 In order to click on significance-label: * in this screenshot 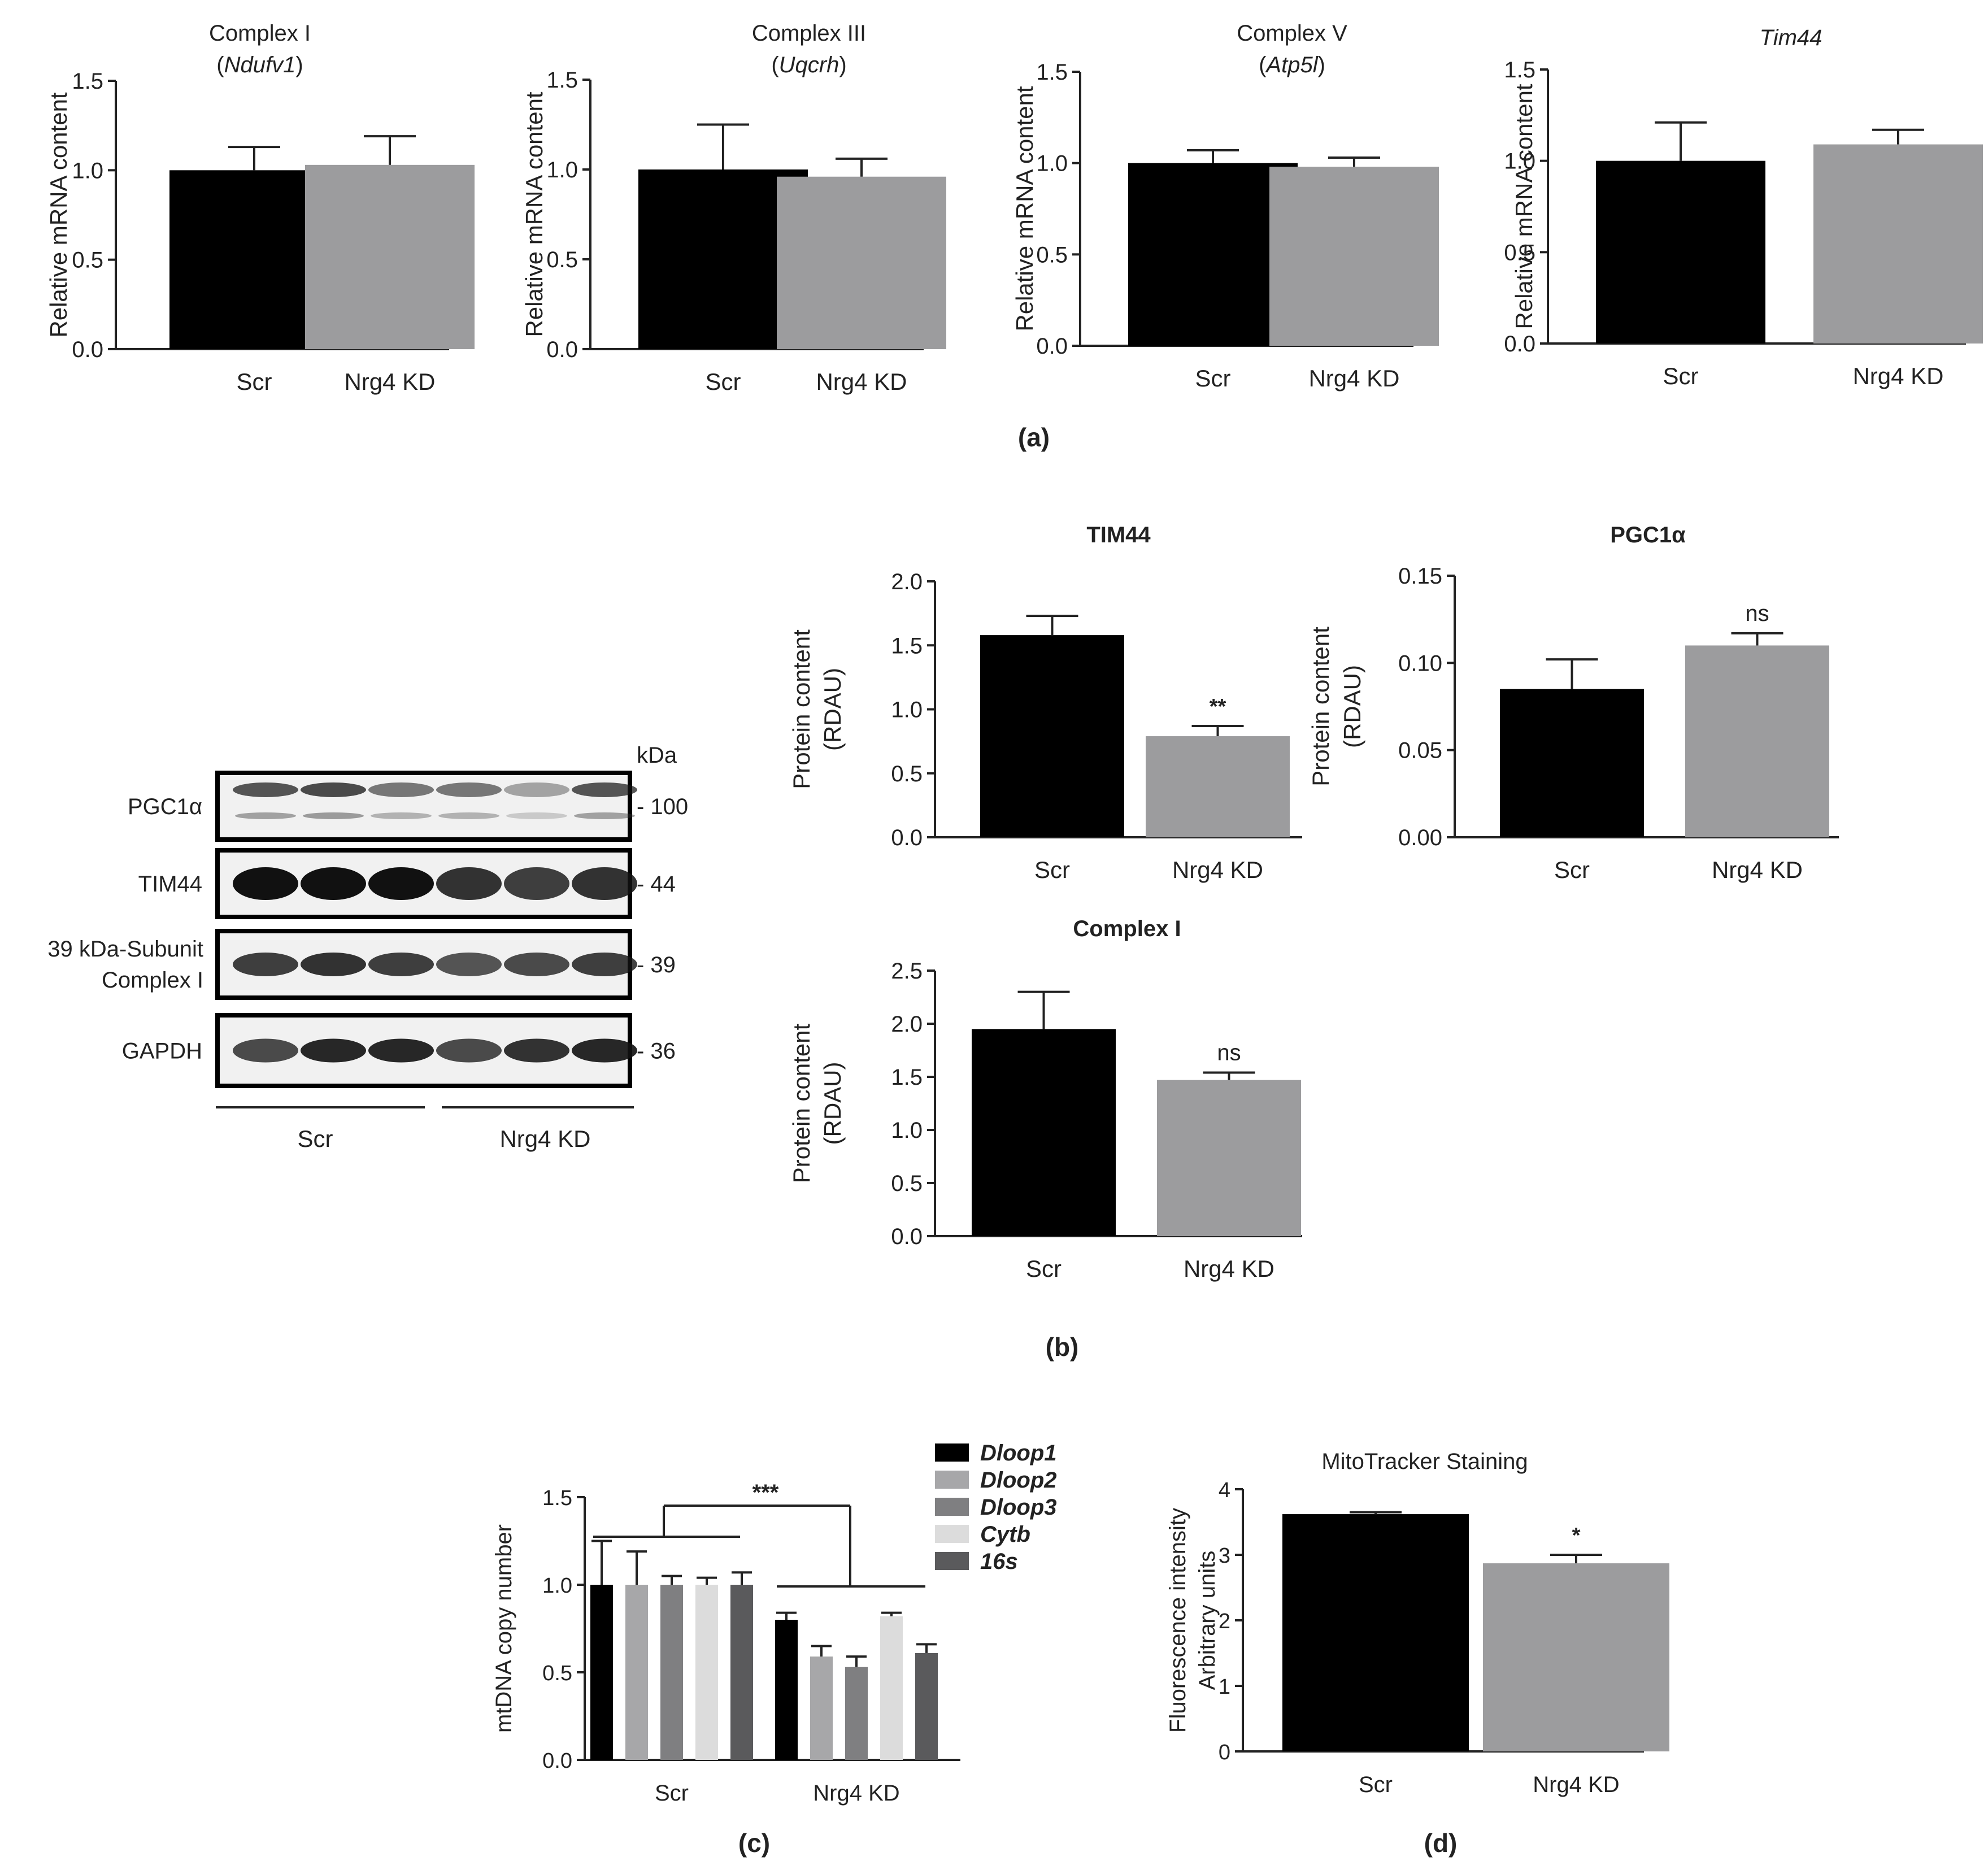, I will do `click(1576, 1536)`.